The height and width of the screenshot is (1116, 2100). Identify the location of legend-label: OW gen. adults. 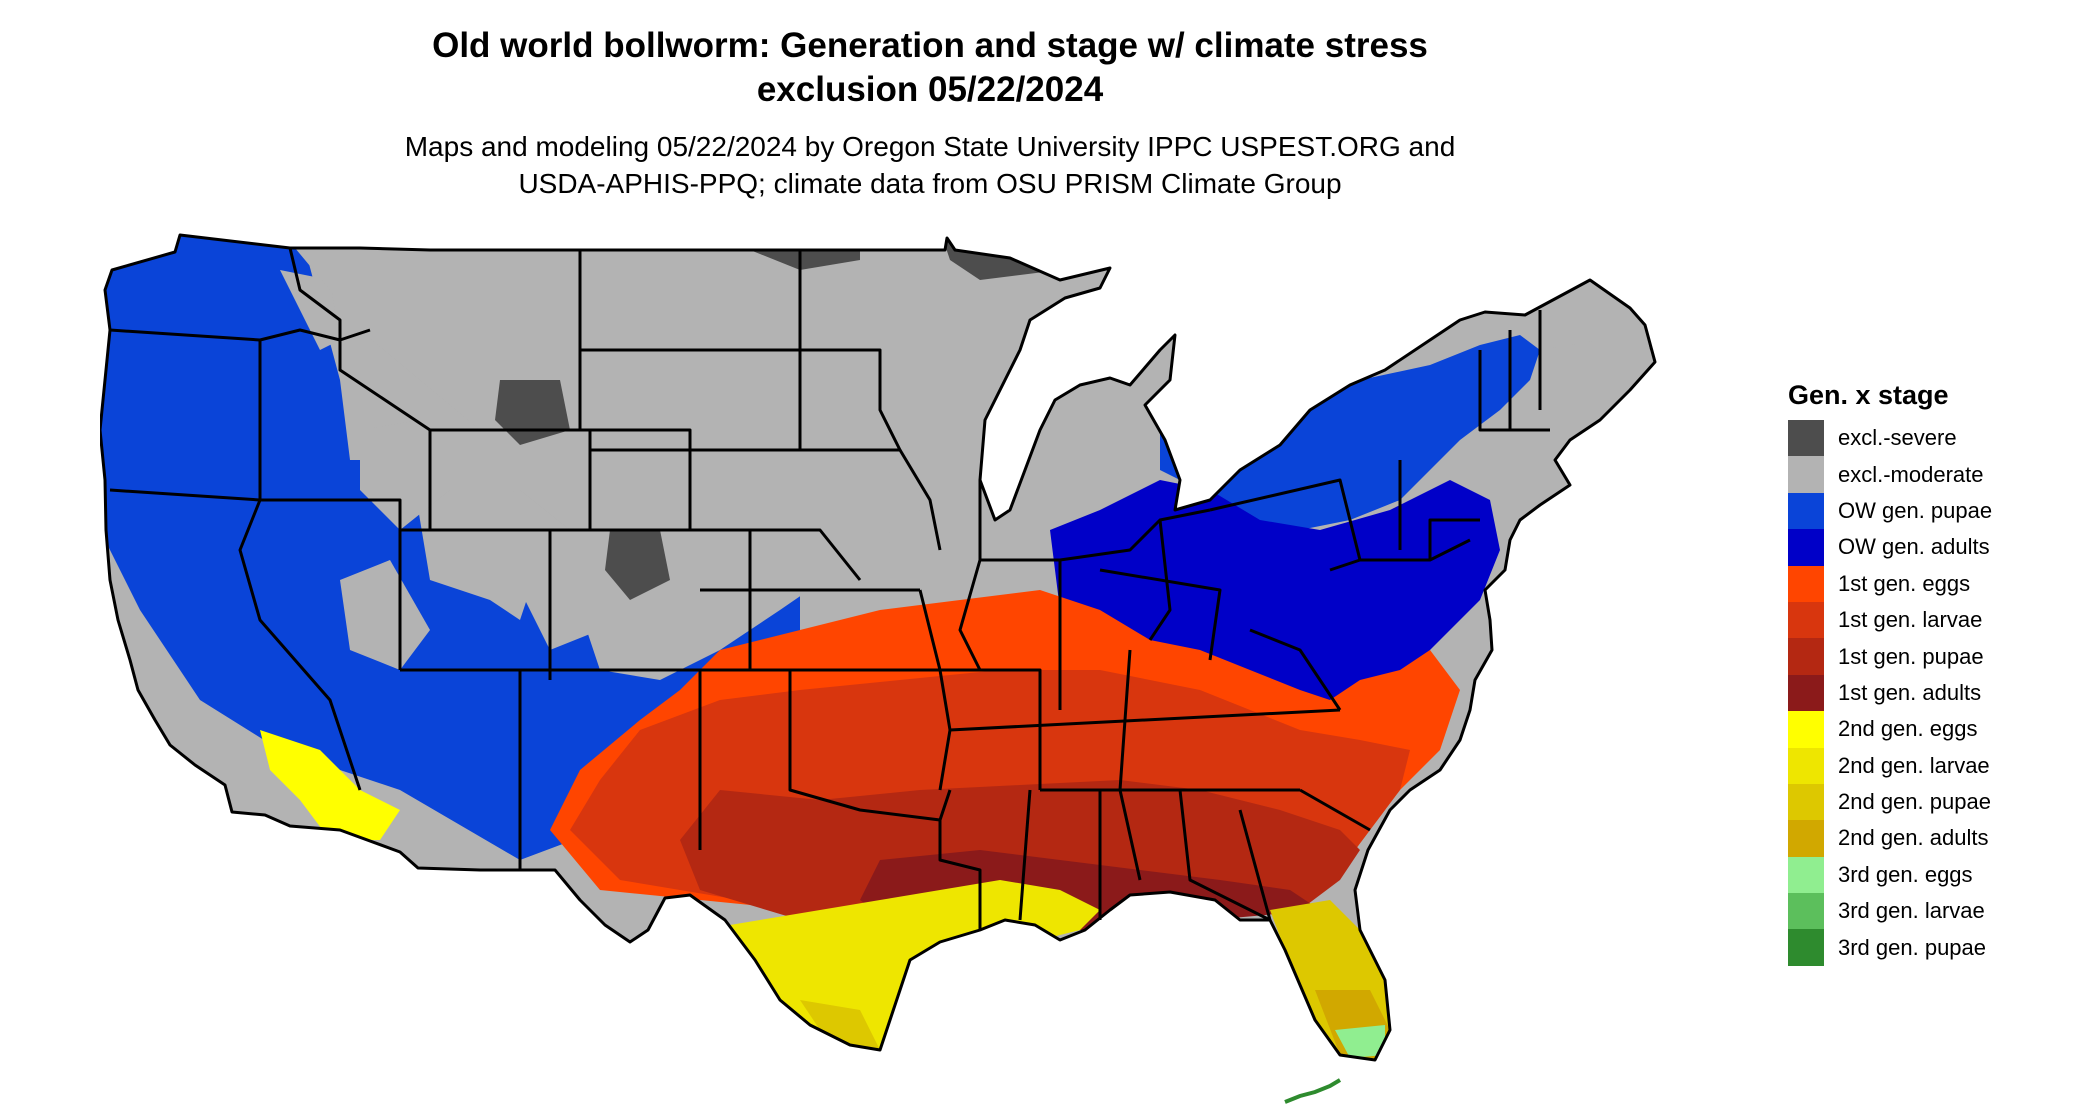
(1914, 547).